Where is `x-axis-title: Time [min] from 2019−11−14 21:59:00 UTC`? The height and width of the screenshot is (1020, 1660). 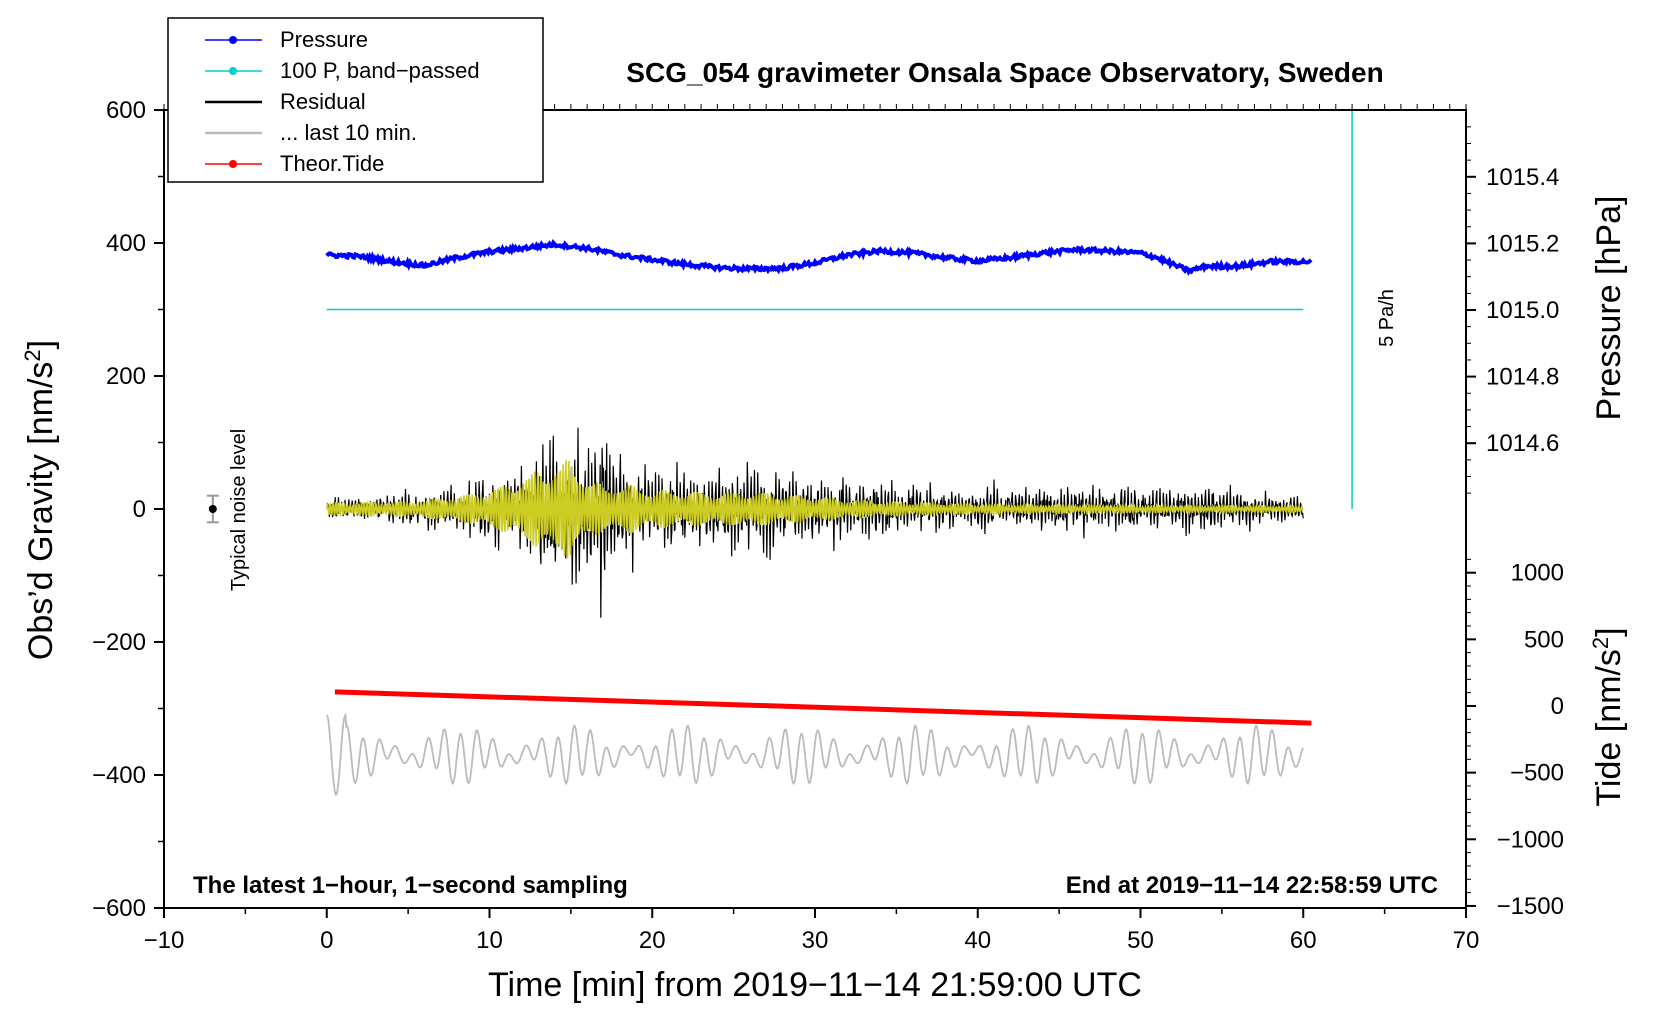
x-axis-title: Time [min] from 2019−11−14 21:59:00 UTC is located at coordinates (815, 985).